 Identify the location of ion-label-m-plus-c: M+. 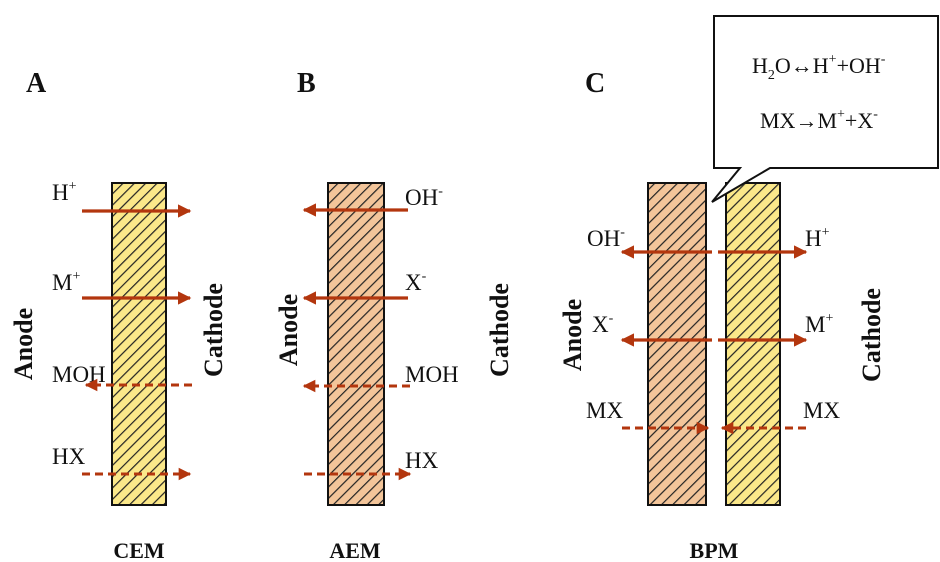
(819, 324).